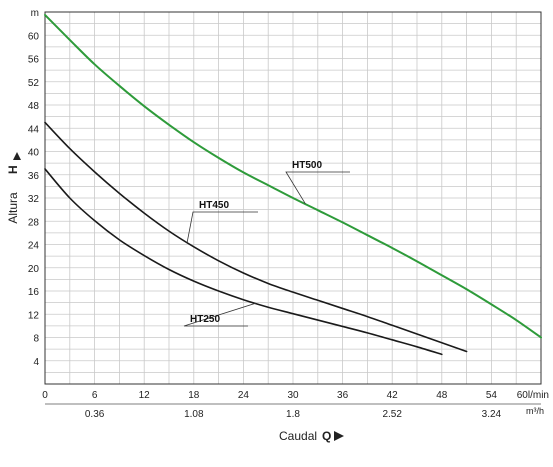 The width and height of the screenshot is (553, 467). Describe the element at coordinates (298, 436) in the screenshot. I see `x-axis-label: Caudal` at that location.